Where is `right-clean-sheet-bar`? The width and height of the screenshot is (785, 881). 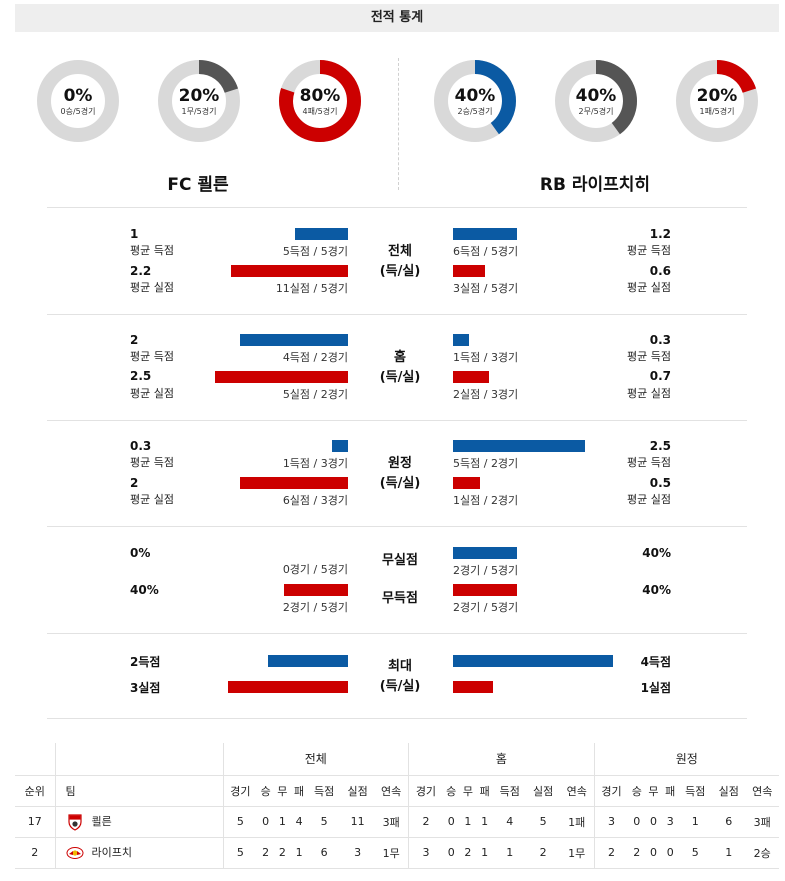 right-clean-sheet-bar is located at coordinates (485, 553).